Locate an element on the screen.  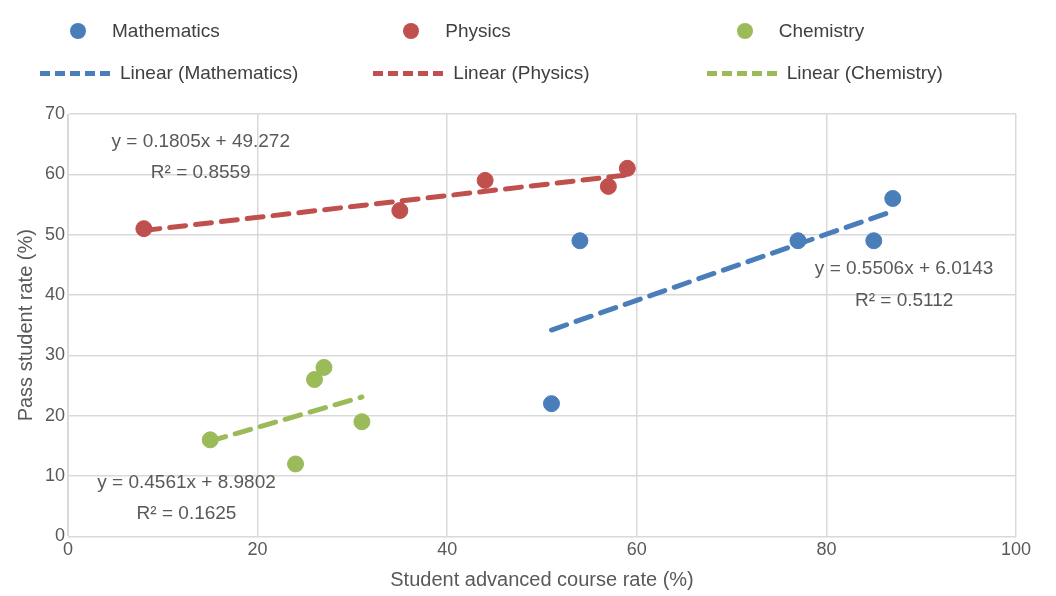
legend-label: Linear (Chemistry) is located at coordinates (864, 73).